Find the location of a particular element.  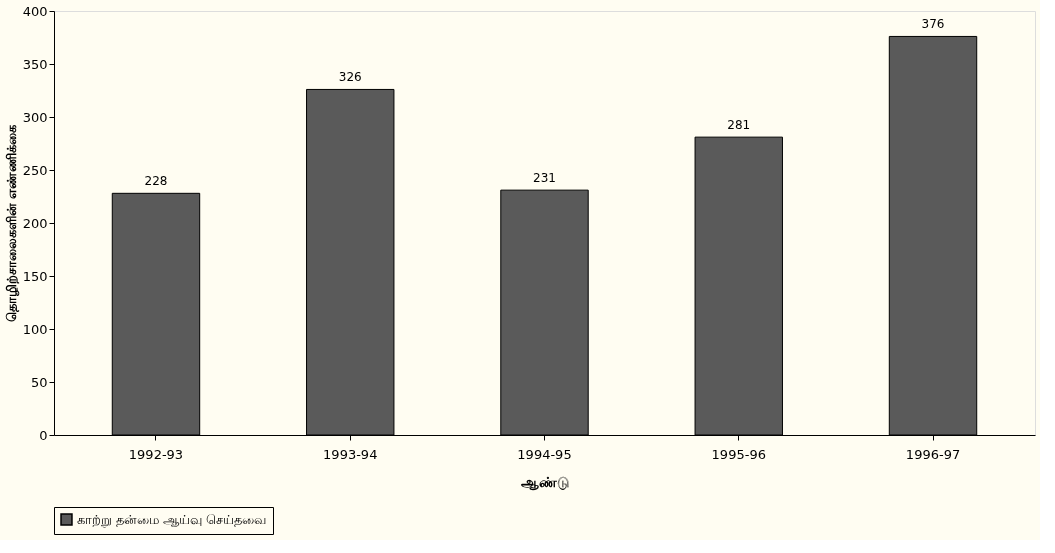

y-tick-label: 300 is located at coordinates (35, 117).